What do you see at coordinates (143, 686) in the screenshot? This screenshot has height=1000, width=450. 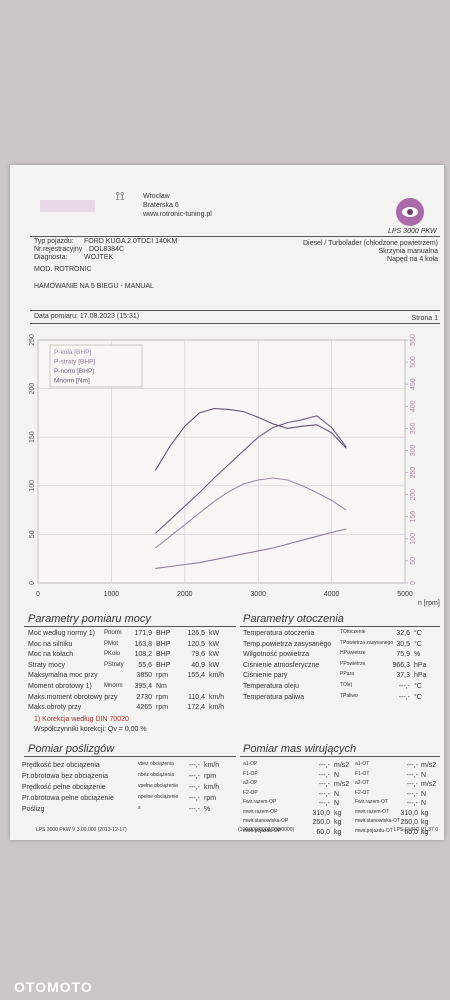 I see `cell-value: 395,4` at bounding box center [143, 686].